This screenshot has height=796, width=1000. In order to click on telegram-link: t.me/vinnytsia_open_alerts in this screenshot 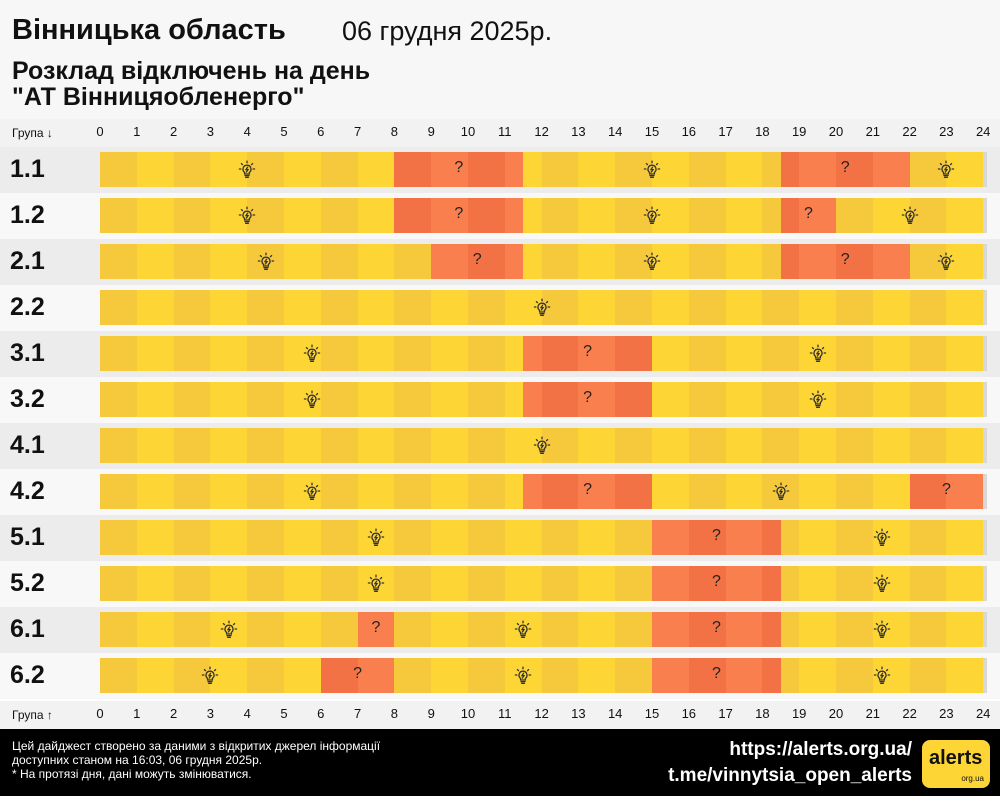, I will do `click(790, 775)`.